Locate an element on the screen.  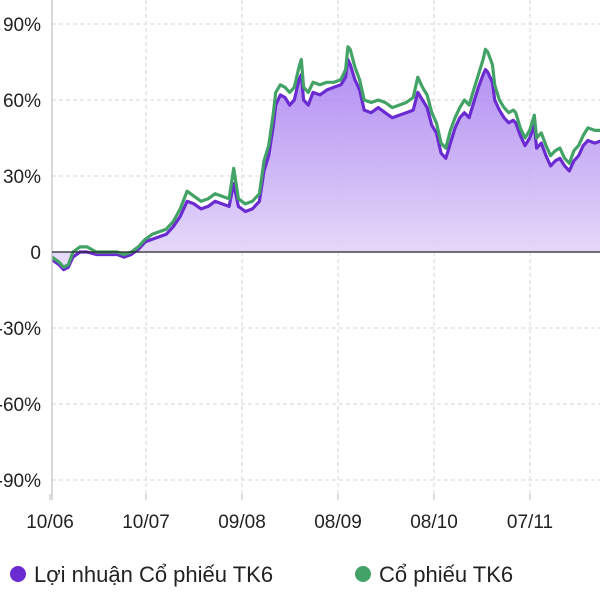
y-tick-label: -30% is located at coordinates (20, 329).